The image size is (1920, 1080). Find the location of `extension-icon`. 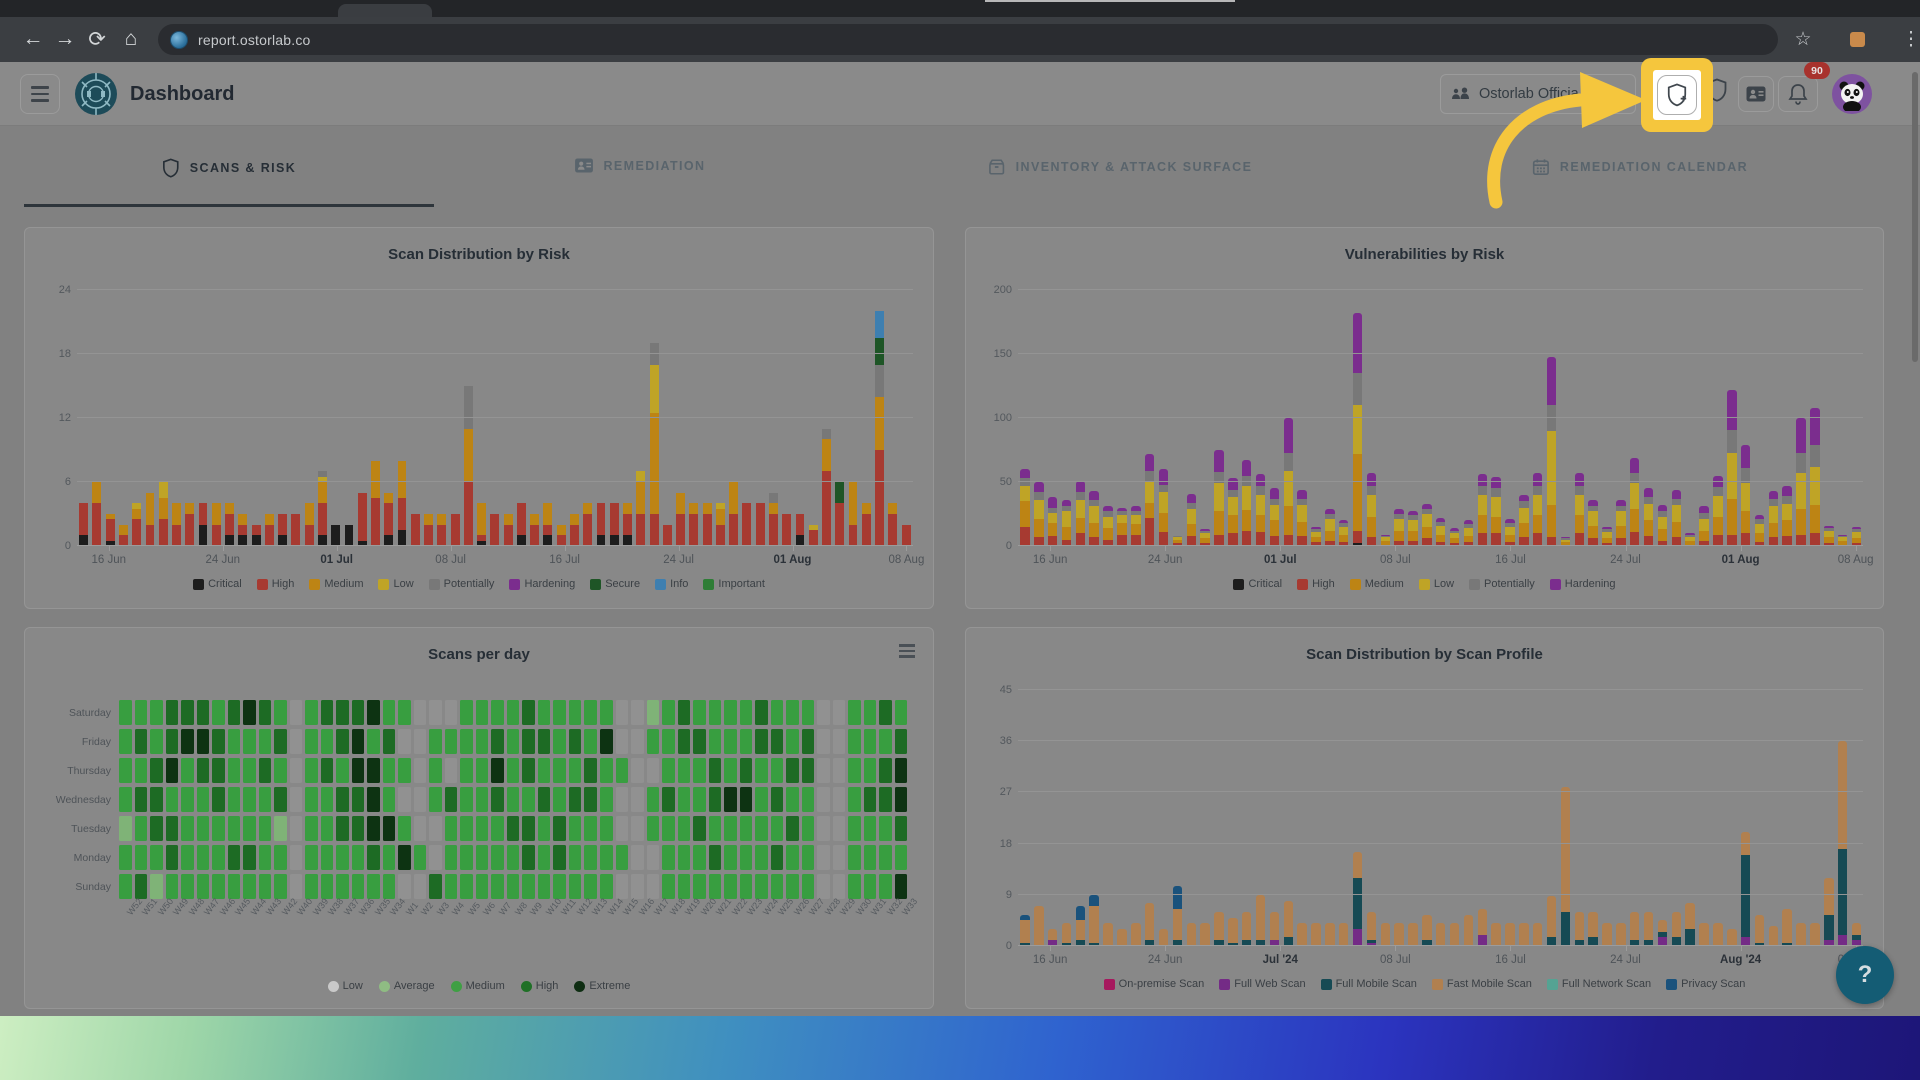

extension-icon is located at coordinates (1857, 39).